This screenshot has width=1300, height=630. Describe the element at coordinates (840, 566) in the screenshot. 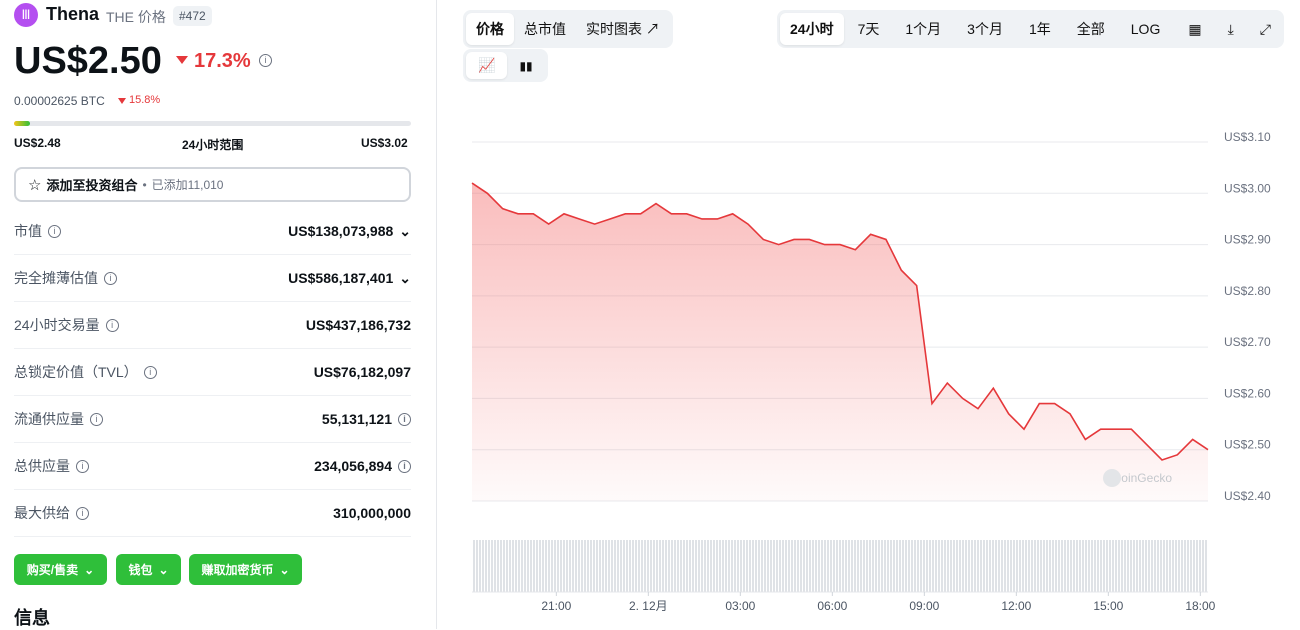

I see `volume-band` at that location.